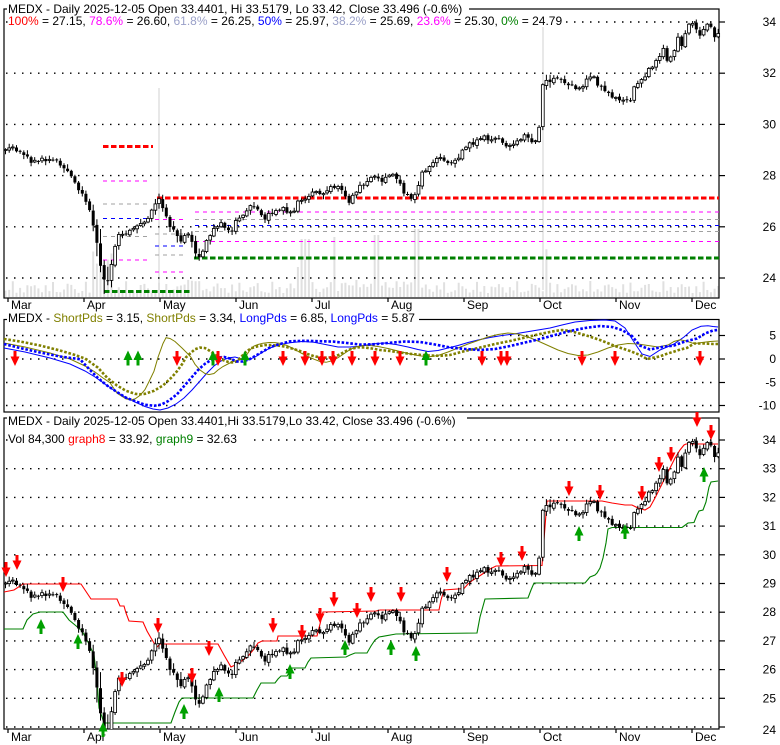 This screenshot has width=780, height=745. I want to click on svg-text: 29, so click(770, 584).